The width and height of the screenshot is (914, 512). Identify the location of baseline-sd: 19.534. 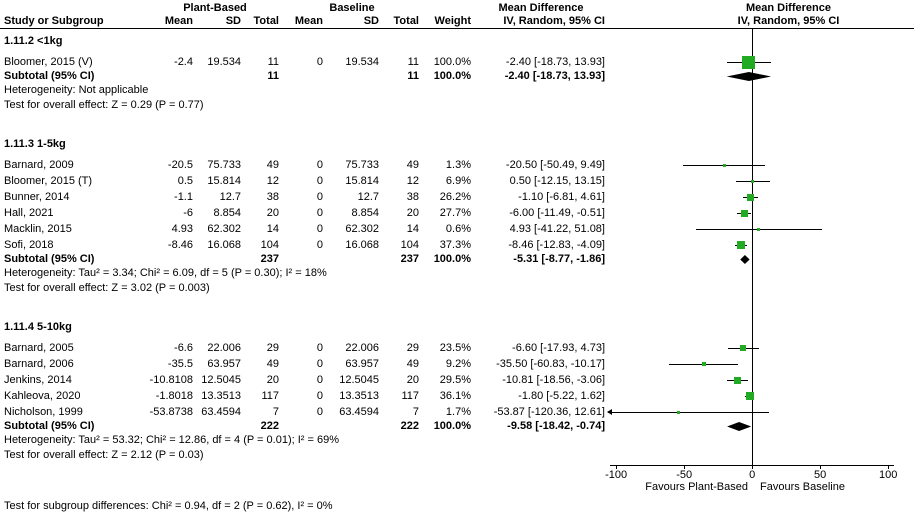
(362, 62).